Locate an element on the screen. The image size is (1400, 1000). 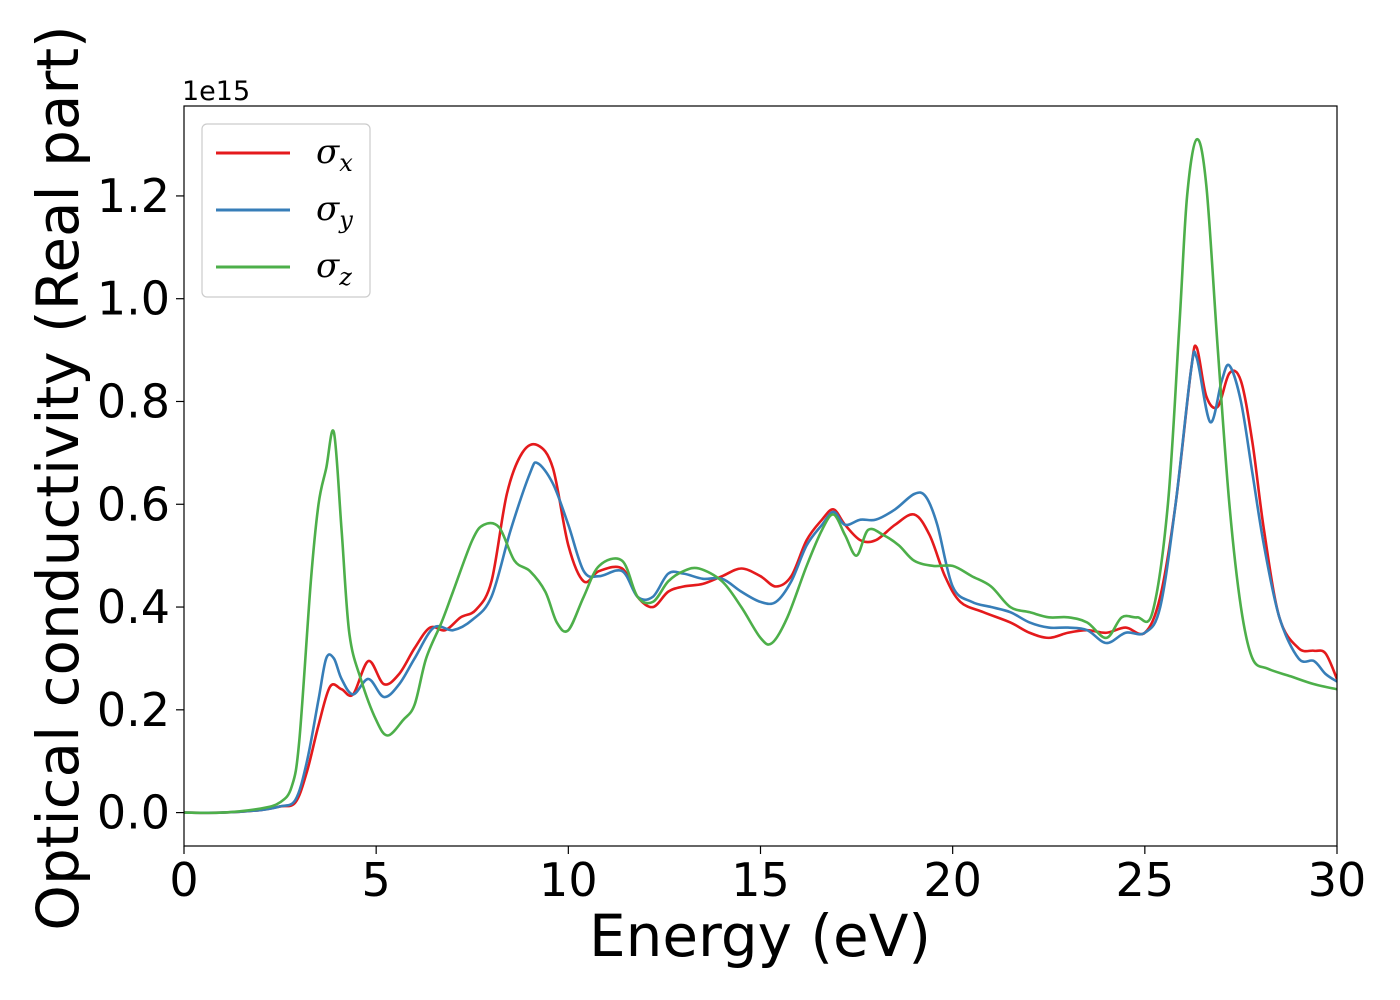
x-axis: 0 5 10 15 20 25 30 is located at coordinates (767, 876).